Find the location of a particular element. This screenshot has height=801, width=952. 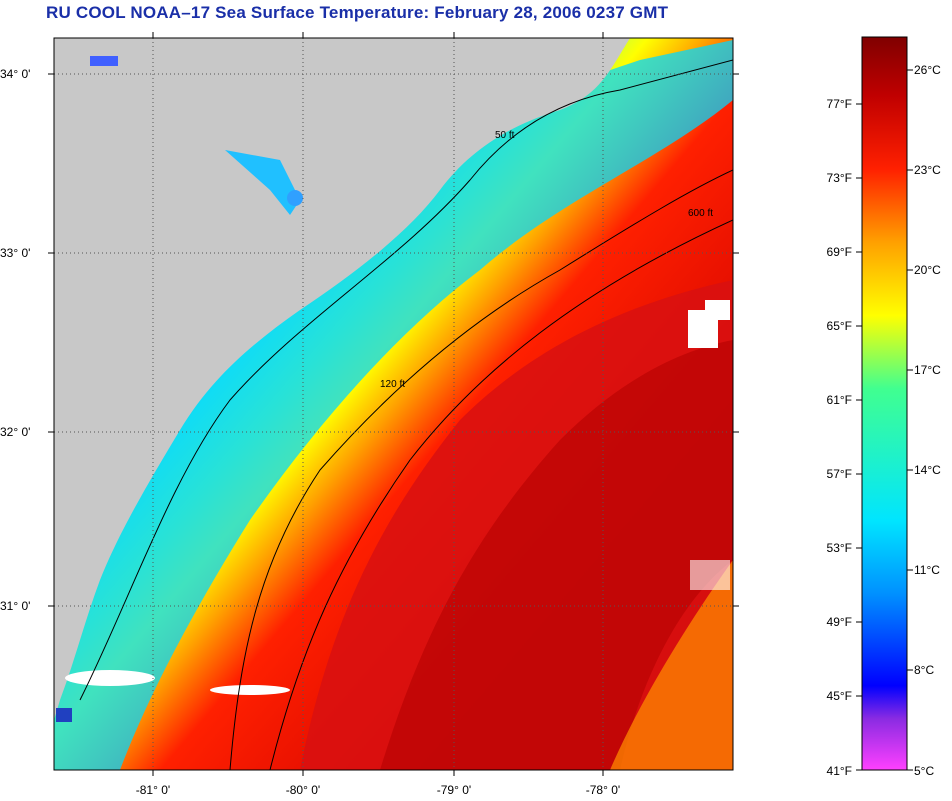

lat-label-33: 33° 0' is located at coordinates (15, 253).